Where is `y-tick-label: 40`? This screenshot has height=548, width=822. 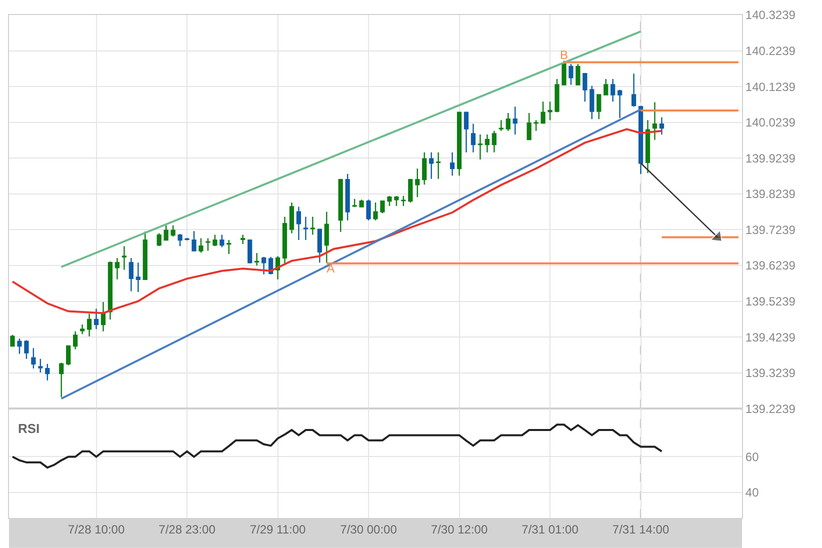
y-tick-label: 40 is located at coordinates (752, 493).